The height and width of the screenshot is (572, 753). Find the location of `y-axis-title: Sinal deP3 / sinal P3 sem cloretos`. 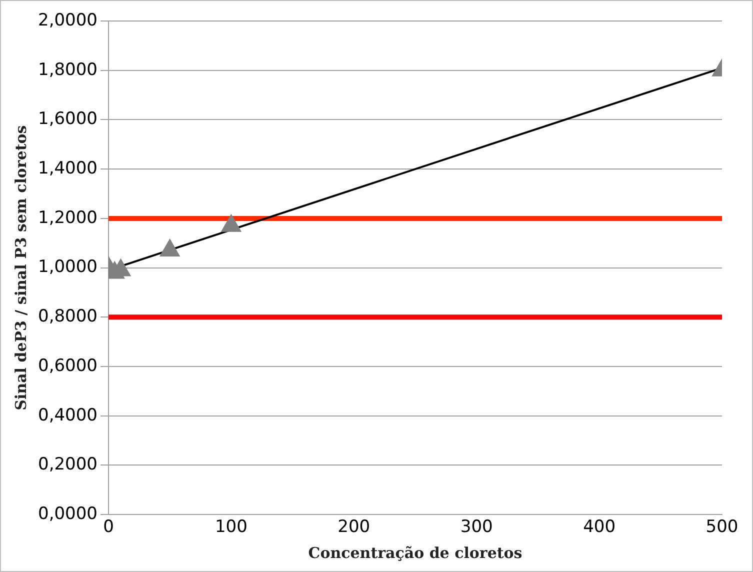

y-axis-title: Sinal deP3 / sinal P3 sem cloretos is located at coordinates (21, 267).